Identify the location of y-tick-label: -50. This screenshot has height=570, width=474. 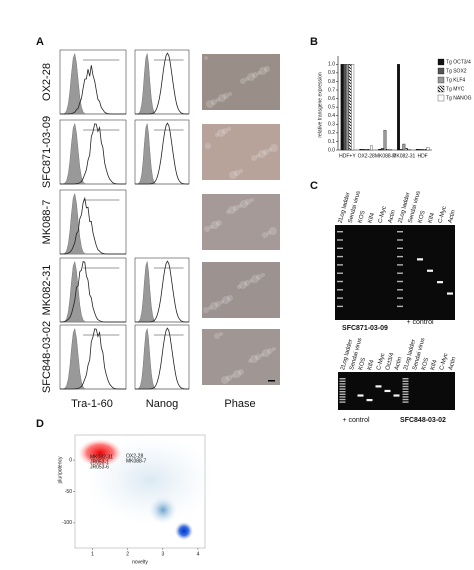
(68, 492).